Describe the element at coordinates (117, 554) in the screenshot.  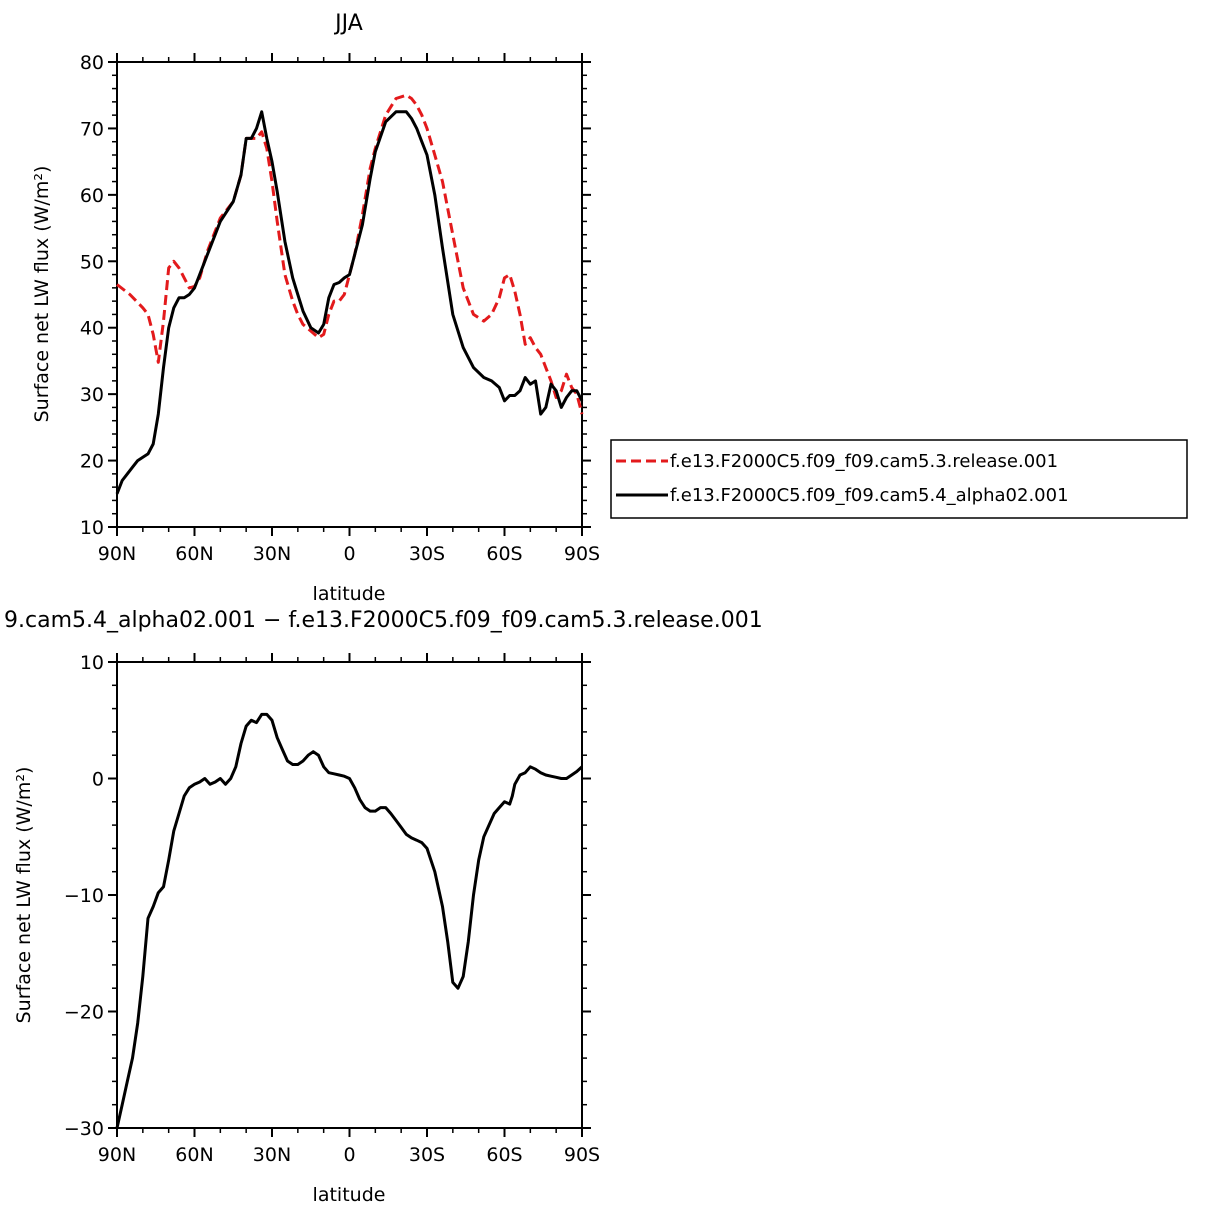
I see `top-x-tick-label: 90N` at that location.